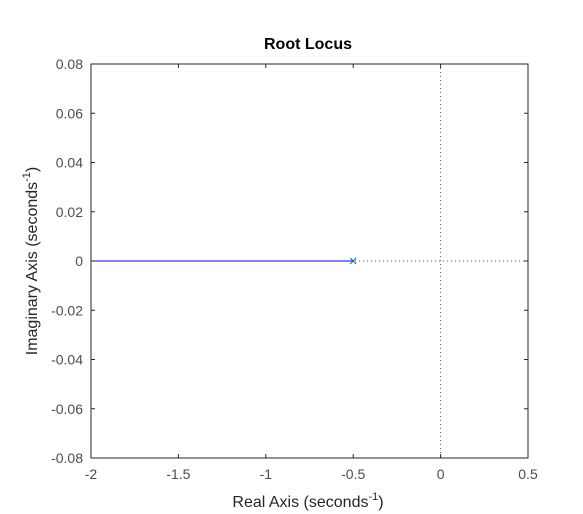  I want to click on x-axis-title: Real Axis (seconds-1), so click(307, 501).